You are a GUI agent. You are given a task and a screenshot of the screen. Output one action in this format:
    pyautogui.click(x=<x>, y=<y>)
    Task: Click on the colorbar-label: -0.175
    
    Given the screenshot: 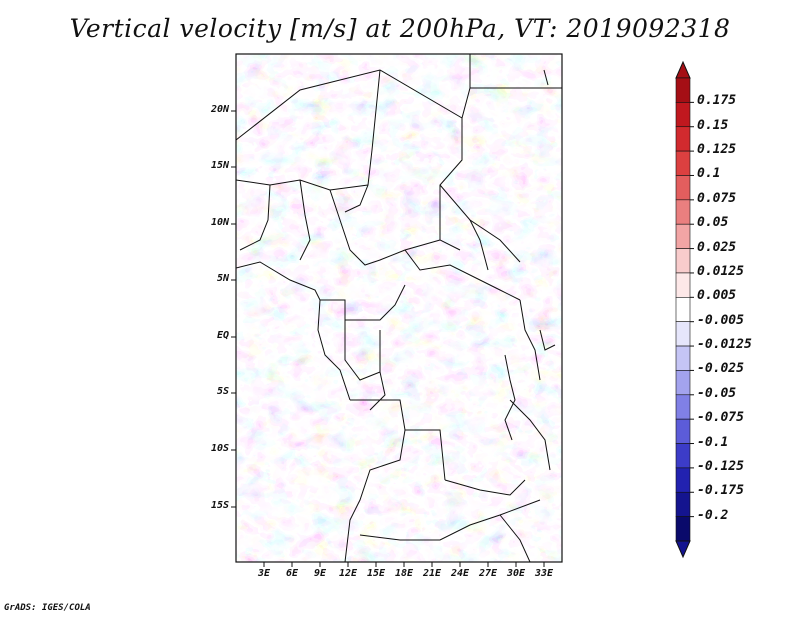 What is the action you would take?
    pyautogui.click(x=720, y=491)
    